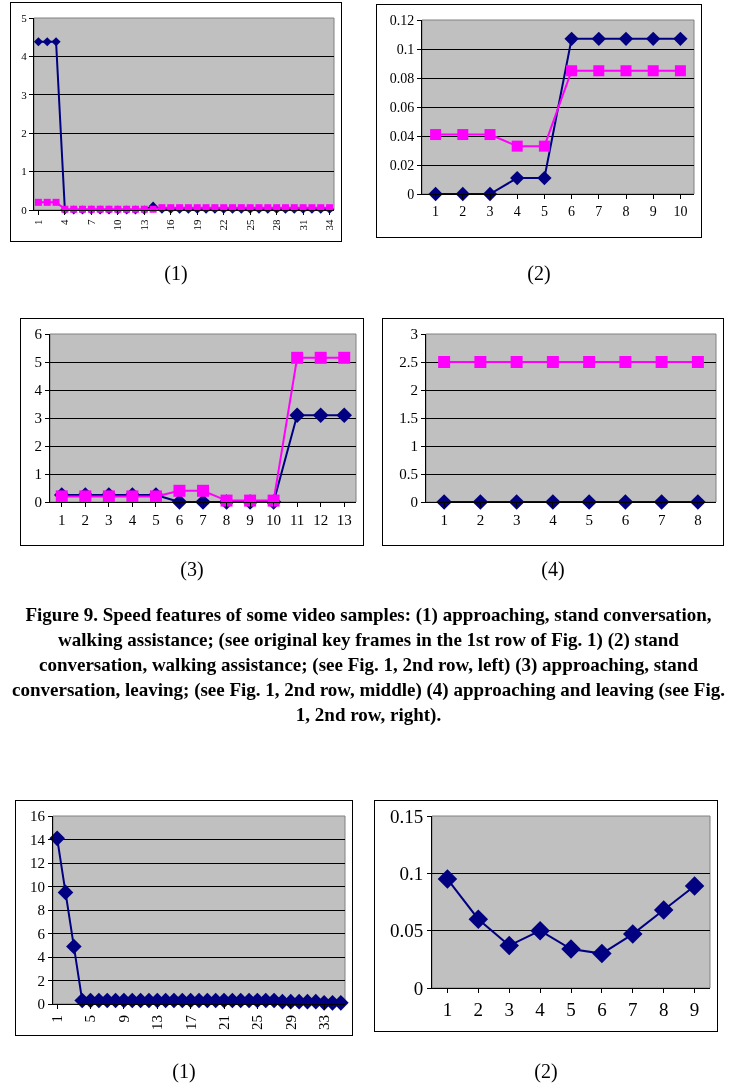  What do you see at coordinates (546, 1071) in the screenshot?
I see `text: (2)` at bounding box center [546, 1071].